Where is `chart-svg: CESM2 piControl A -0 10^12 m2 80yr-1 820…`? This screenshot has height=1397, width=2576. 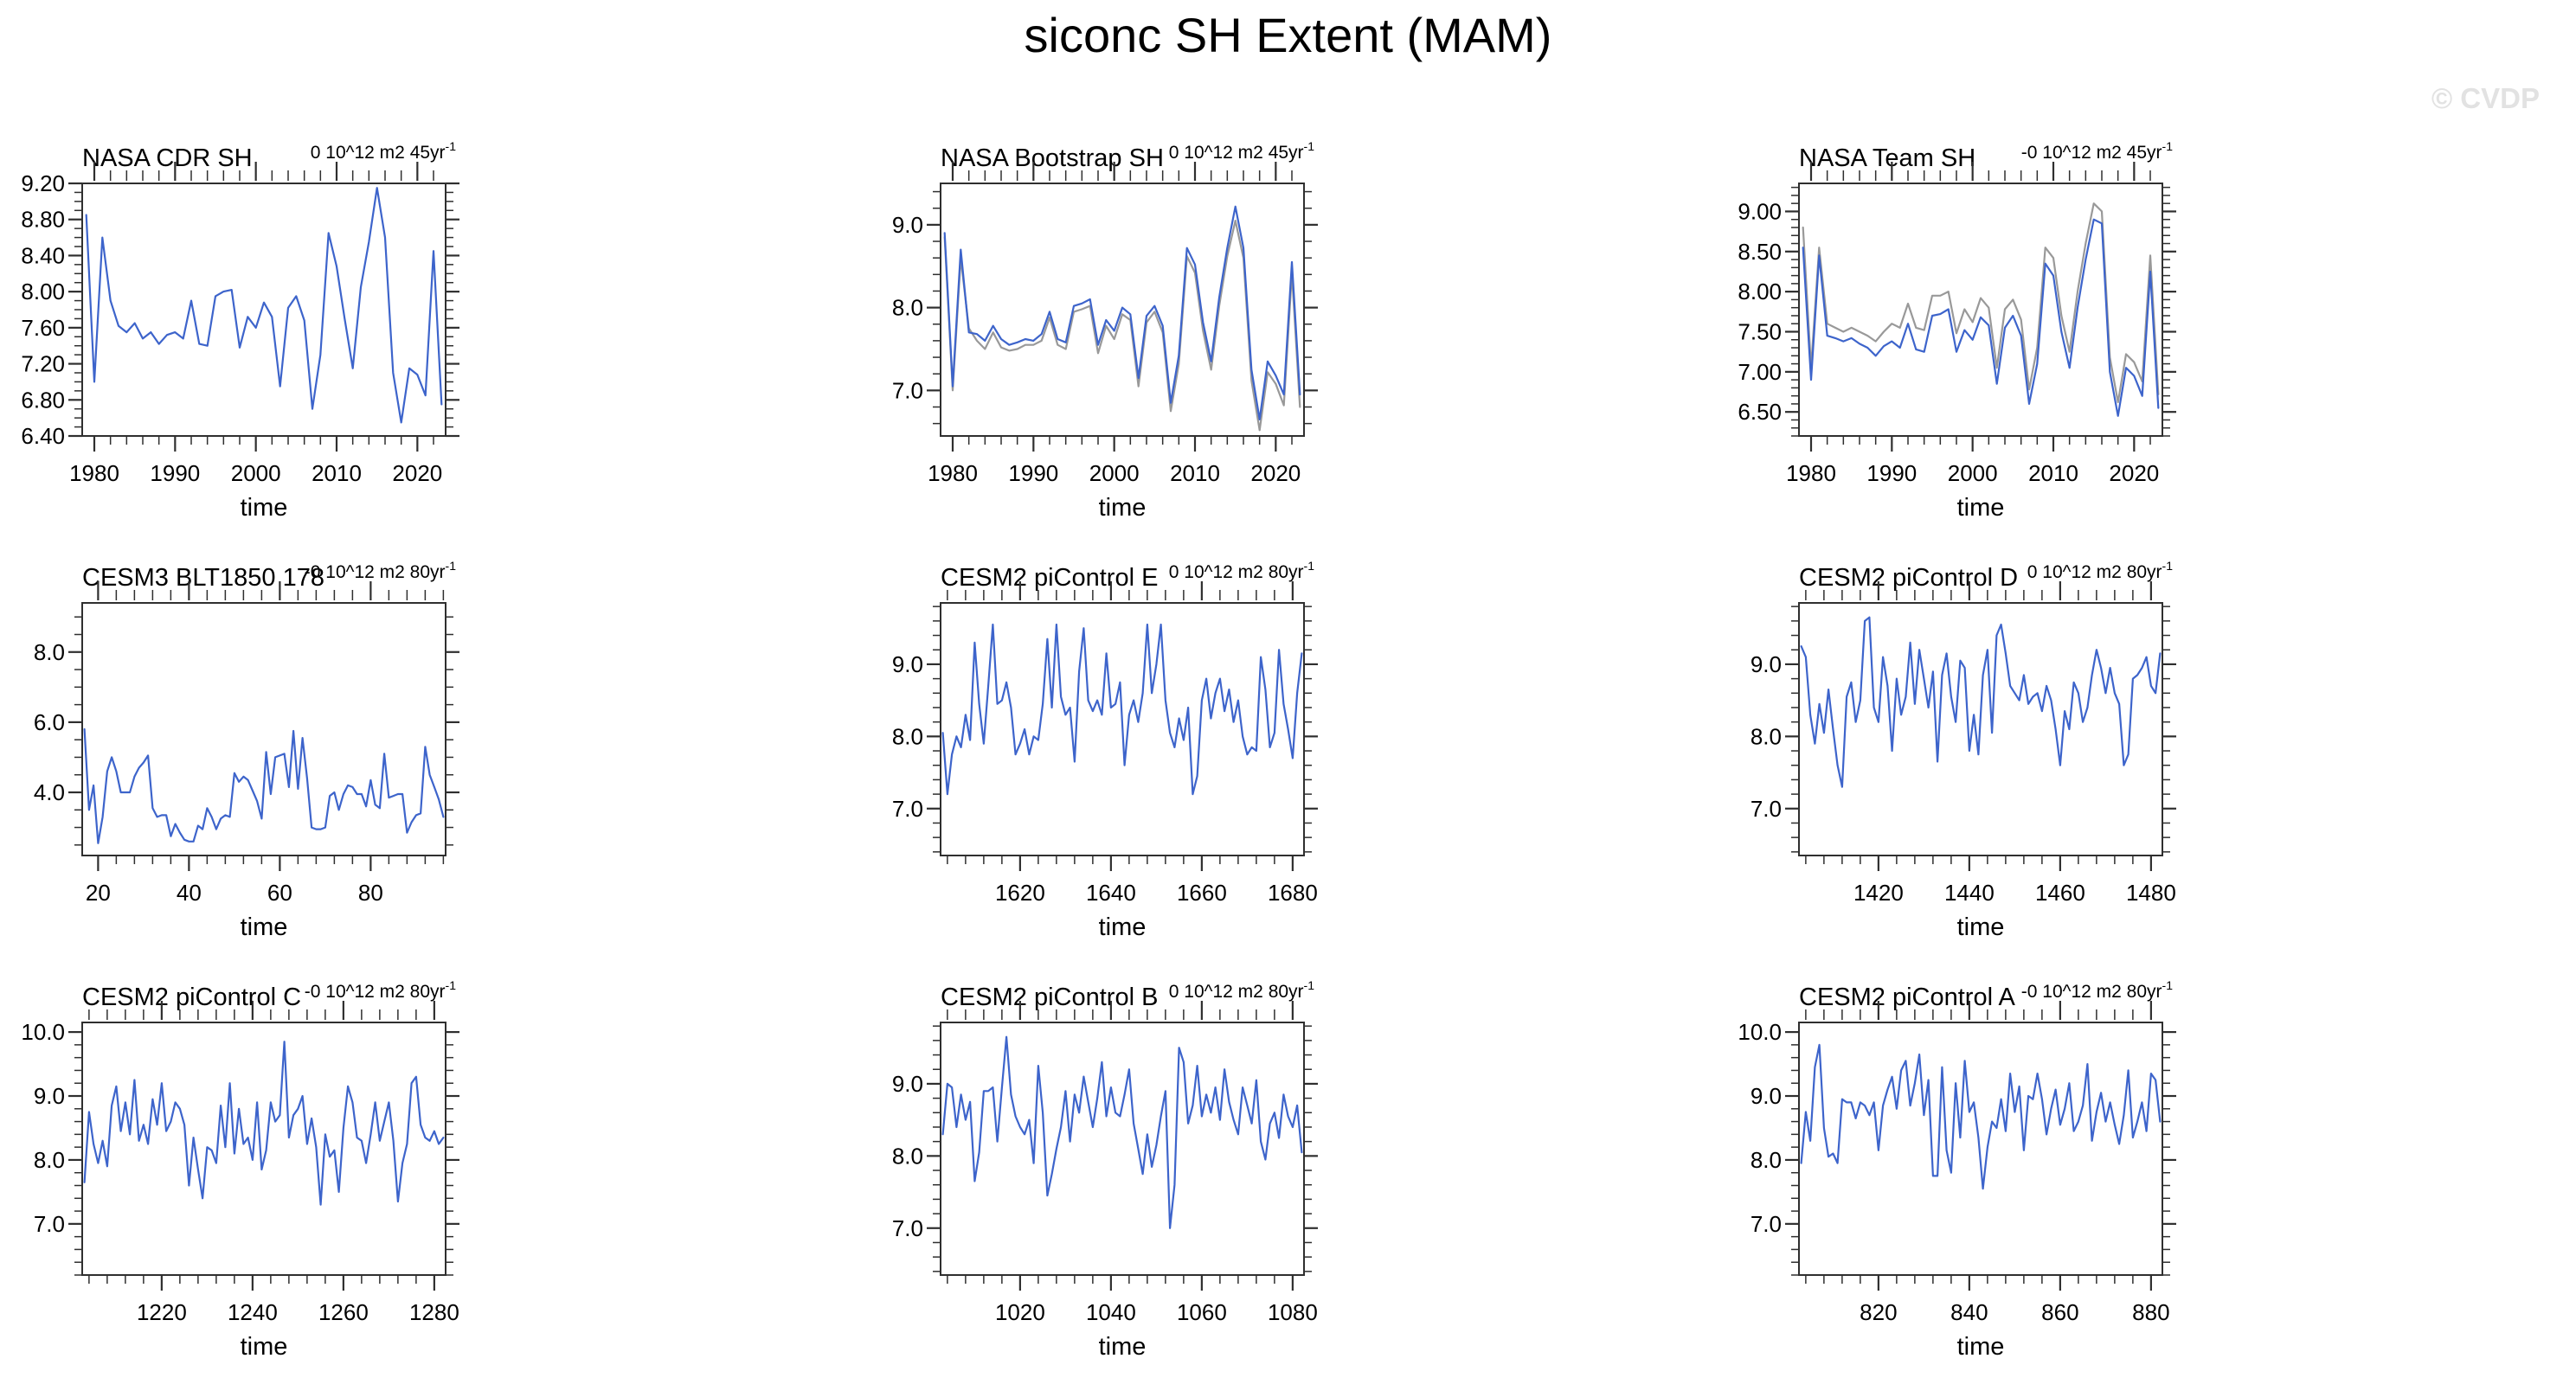 chart-svg: CESM2 piControl A -0 10^12 m2 80yr-1 820… is located at coordinates (1957, 1169).